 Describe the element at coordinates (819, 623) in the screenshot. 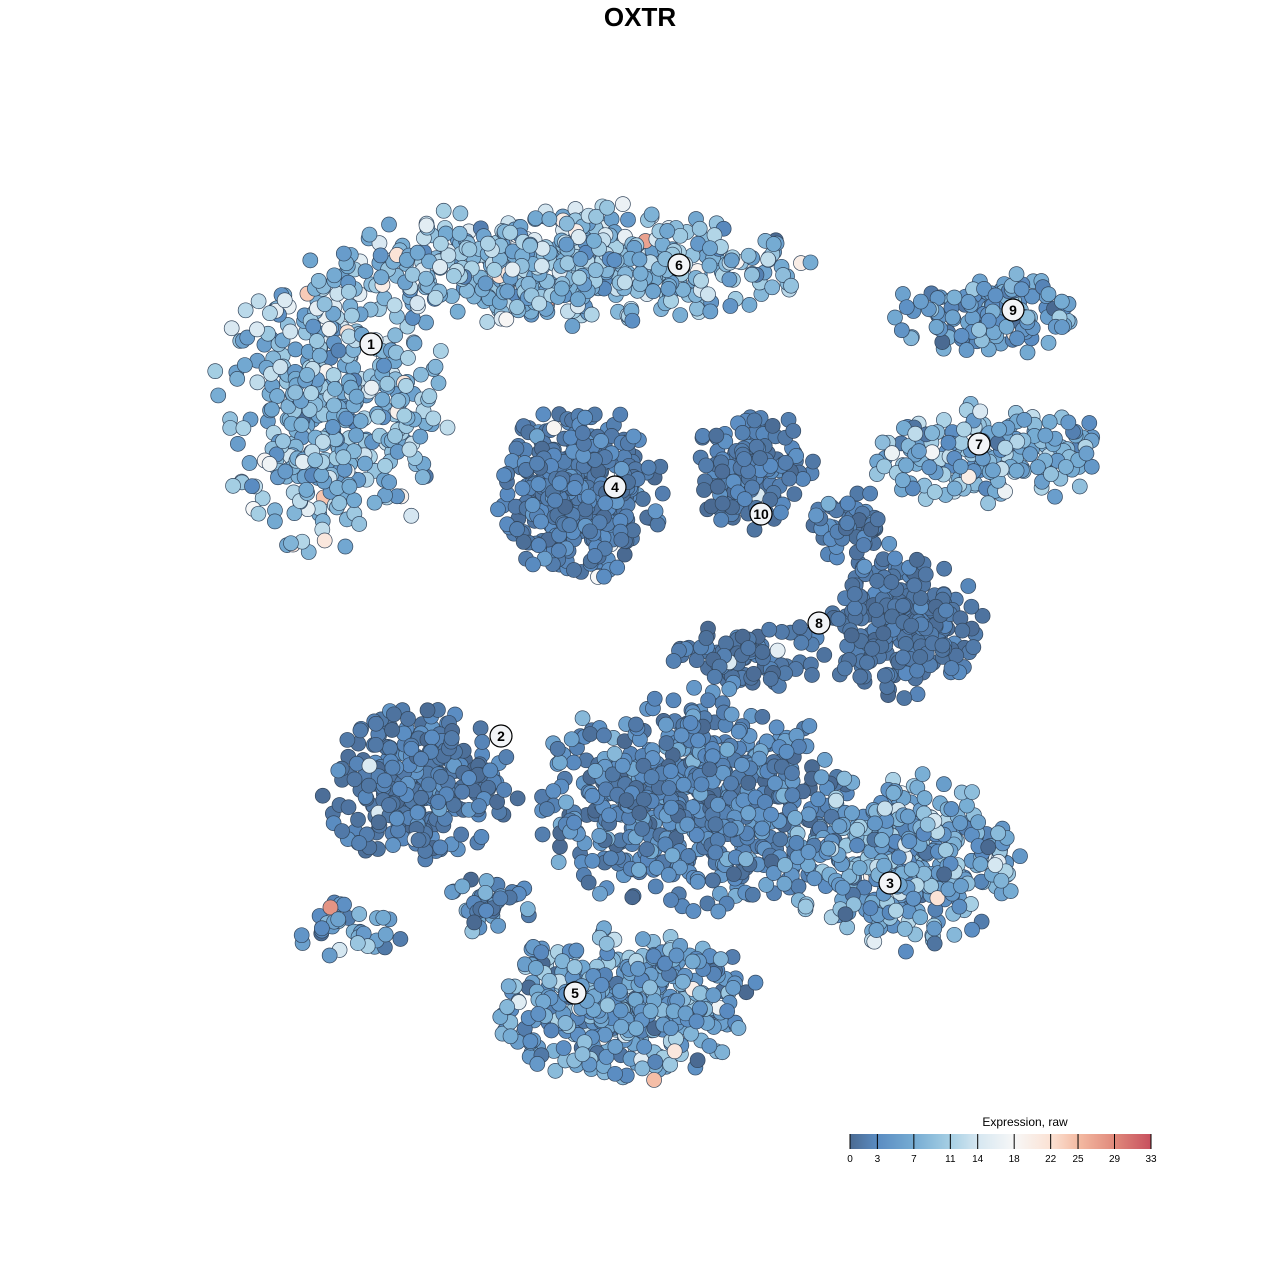

I see `cluster-label: 8` at that location.